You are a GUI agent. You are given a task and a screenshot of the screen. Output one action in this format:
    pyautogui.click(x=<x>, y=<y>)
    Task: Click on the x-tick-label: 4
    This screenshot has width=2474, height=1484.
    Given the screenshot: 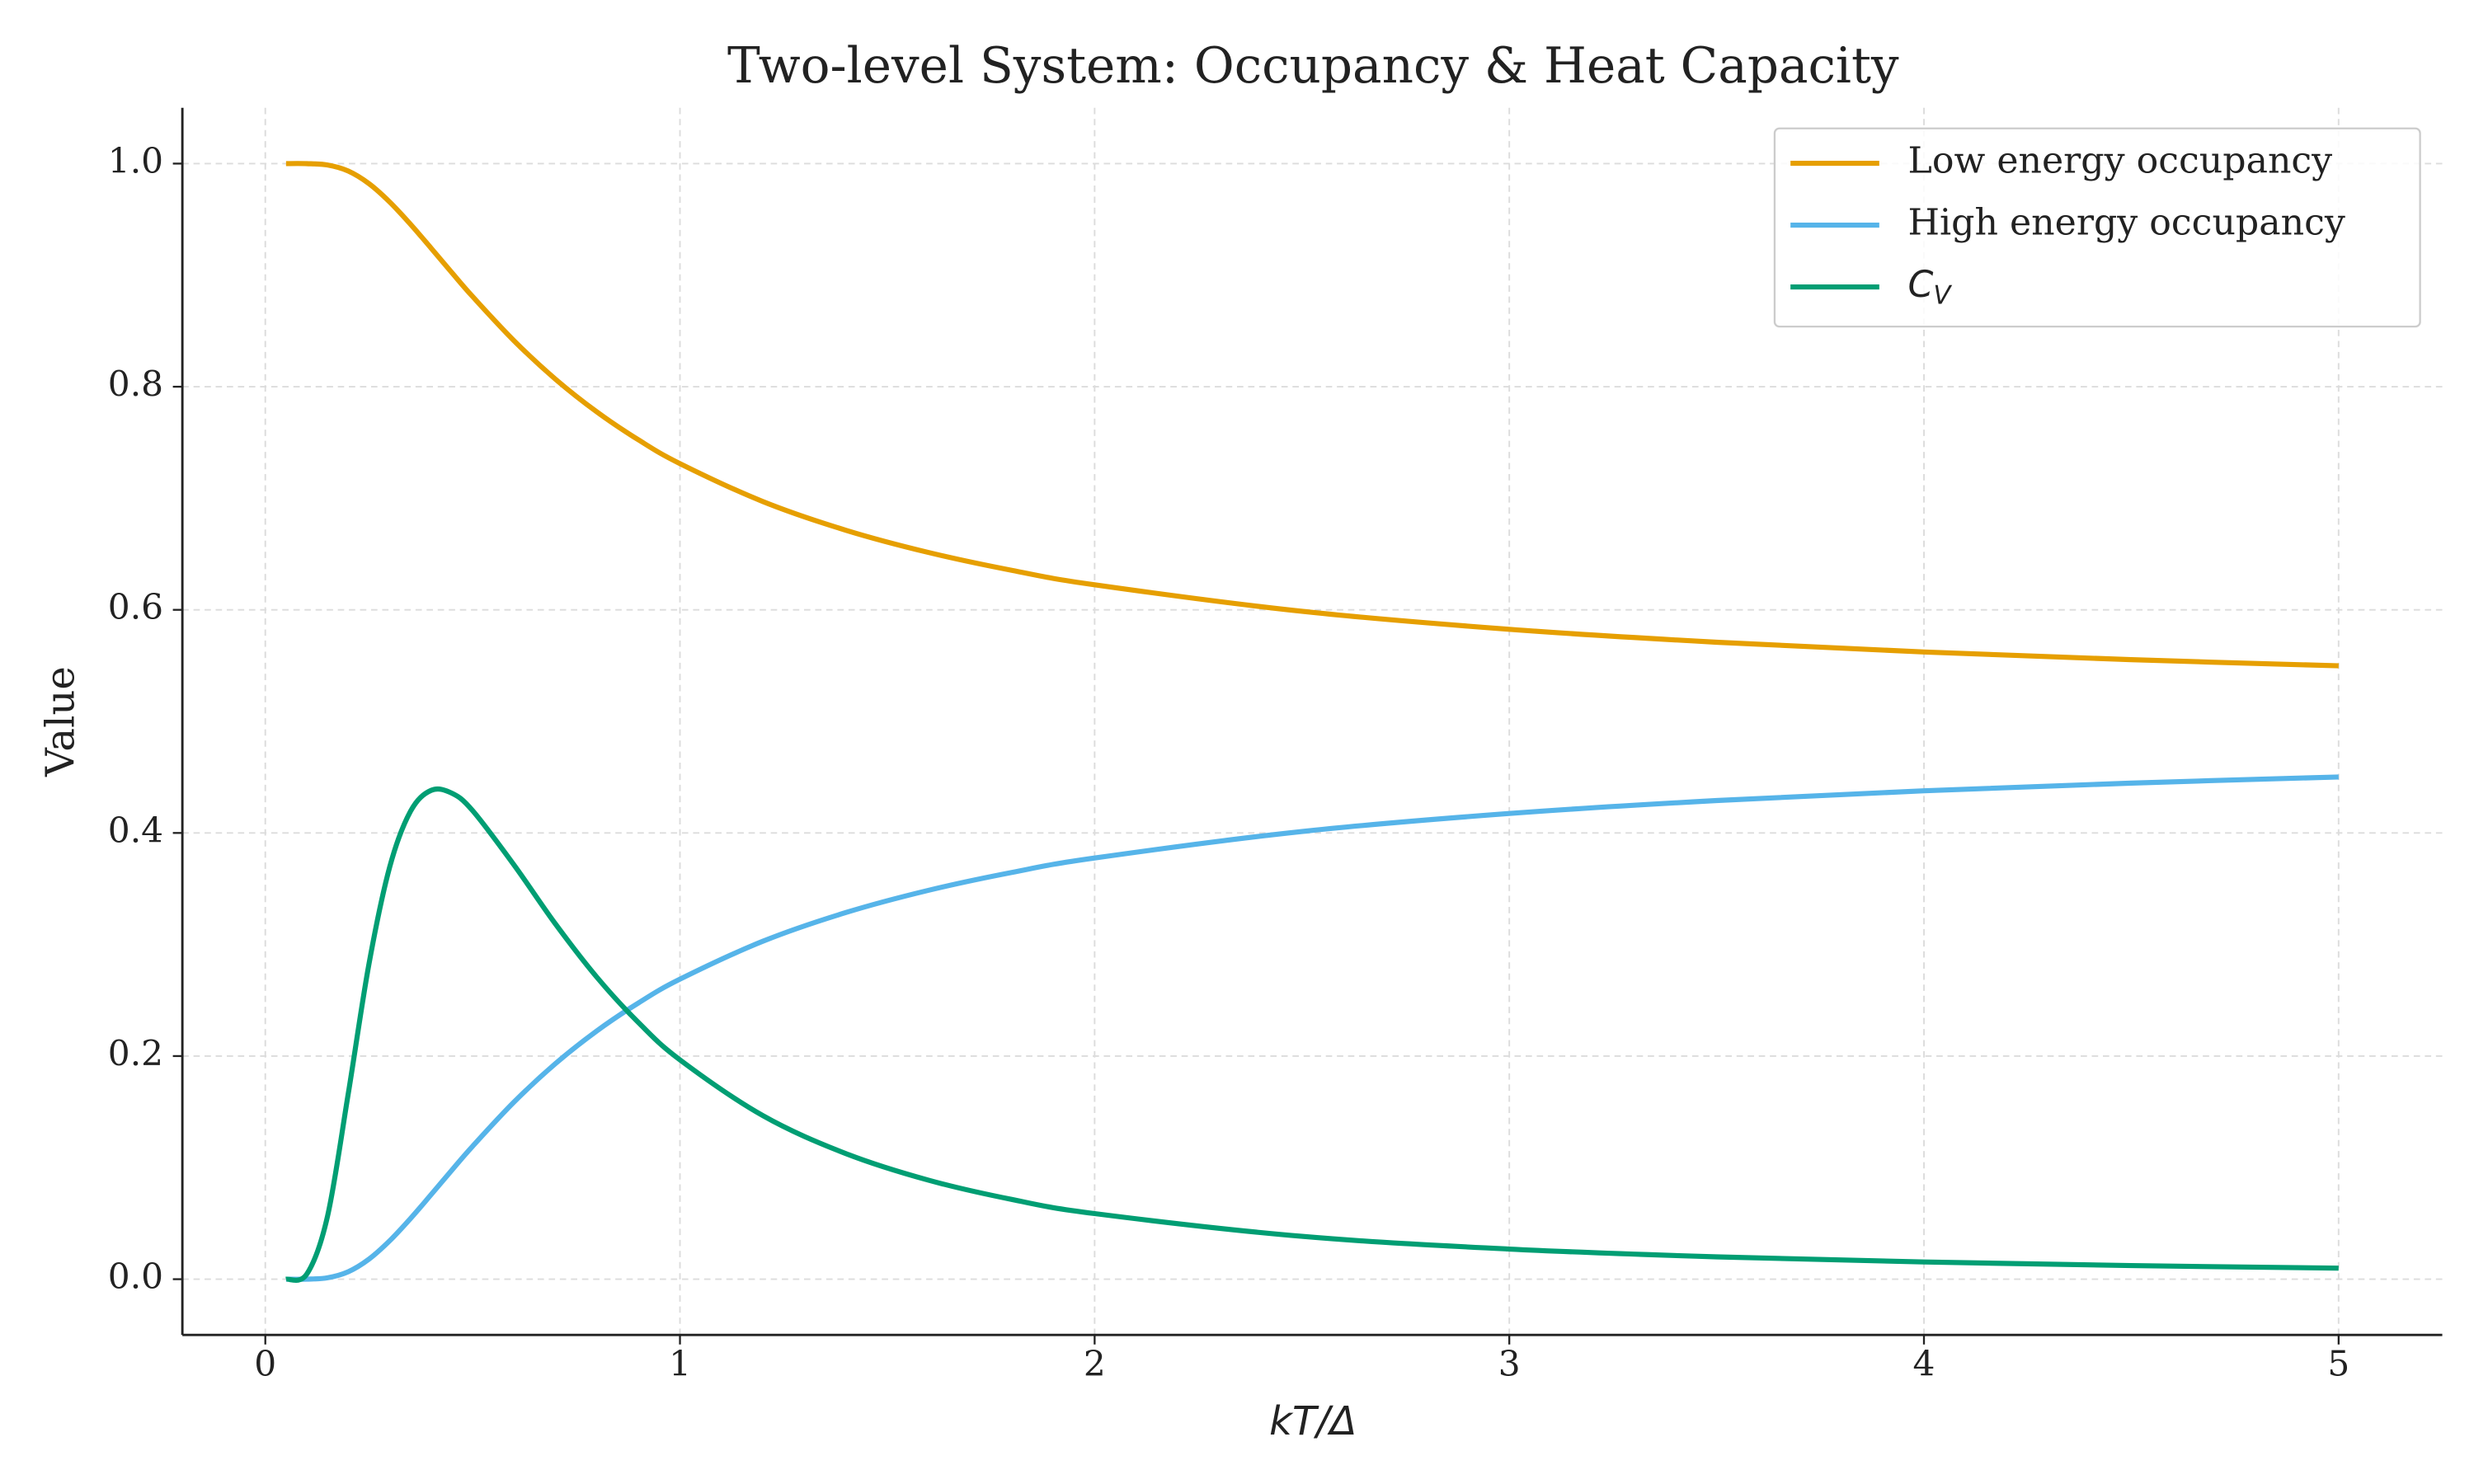 What is the action you would take?
    pyautogui.click(x=1924, y=1364)
    